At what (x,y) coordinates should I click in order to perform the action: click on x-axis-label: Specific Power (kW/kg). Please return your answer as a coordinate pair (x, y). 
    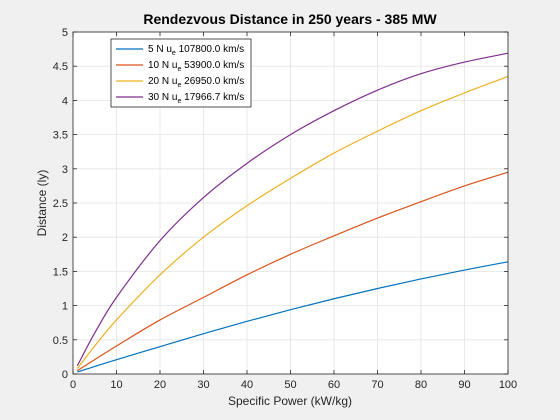
    Looking at the image, I should click on (290, 401).